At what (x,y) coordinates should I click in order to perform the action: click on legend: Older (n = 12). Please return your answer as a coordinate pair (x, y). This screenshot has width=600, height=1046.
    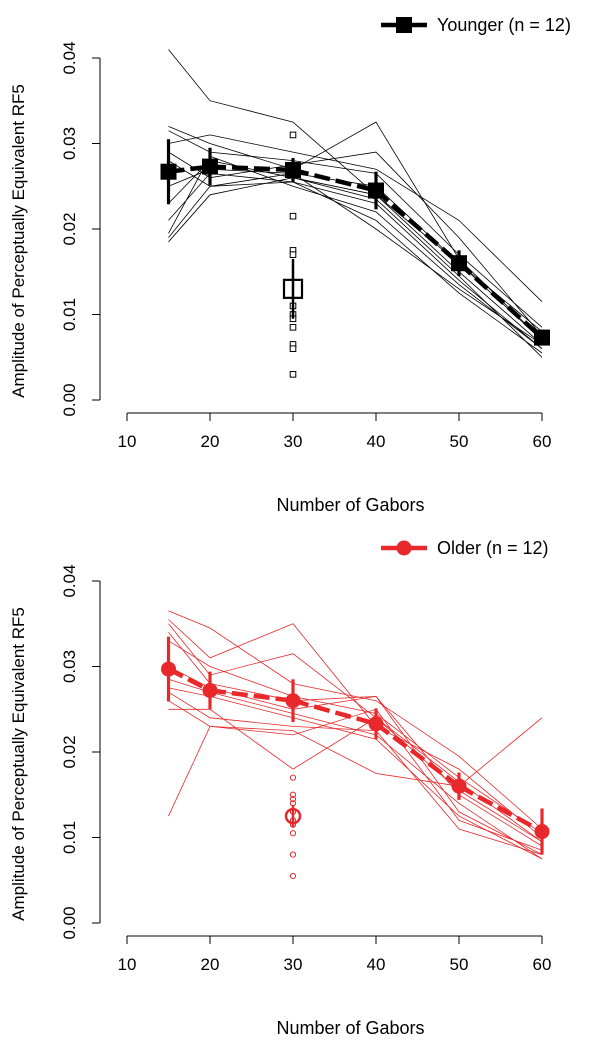
    Looking at the image, I should click on (465, 548).